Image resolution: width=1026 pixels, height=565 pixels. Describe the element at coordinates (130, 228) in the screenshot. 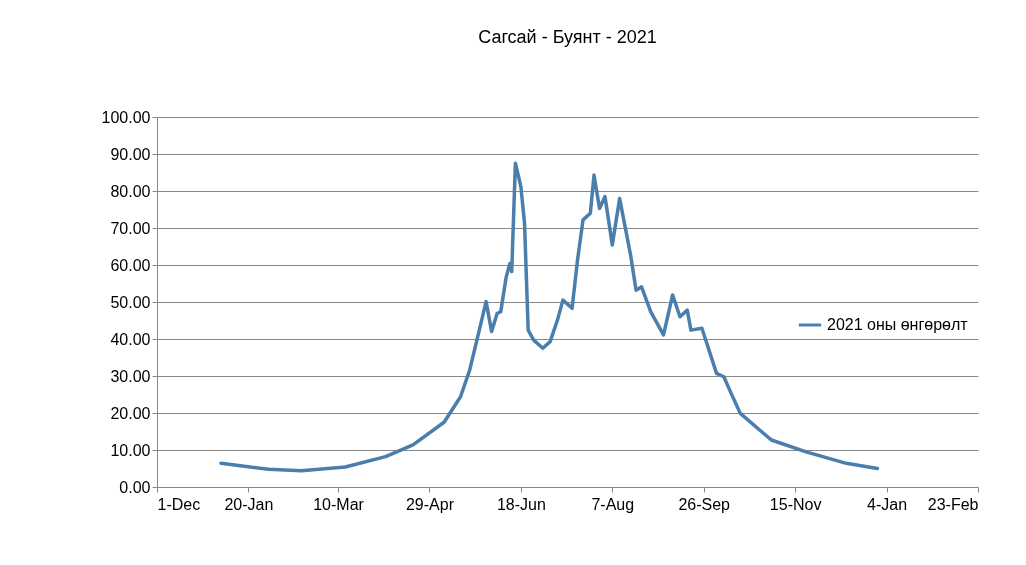

I see `y-tick-label: 70.00` at that location.